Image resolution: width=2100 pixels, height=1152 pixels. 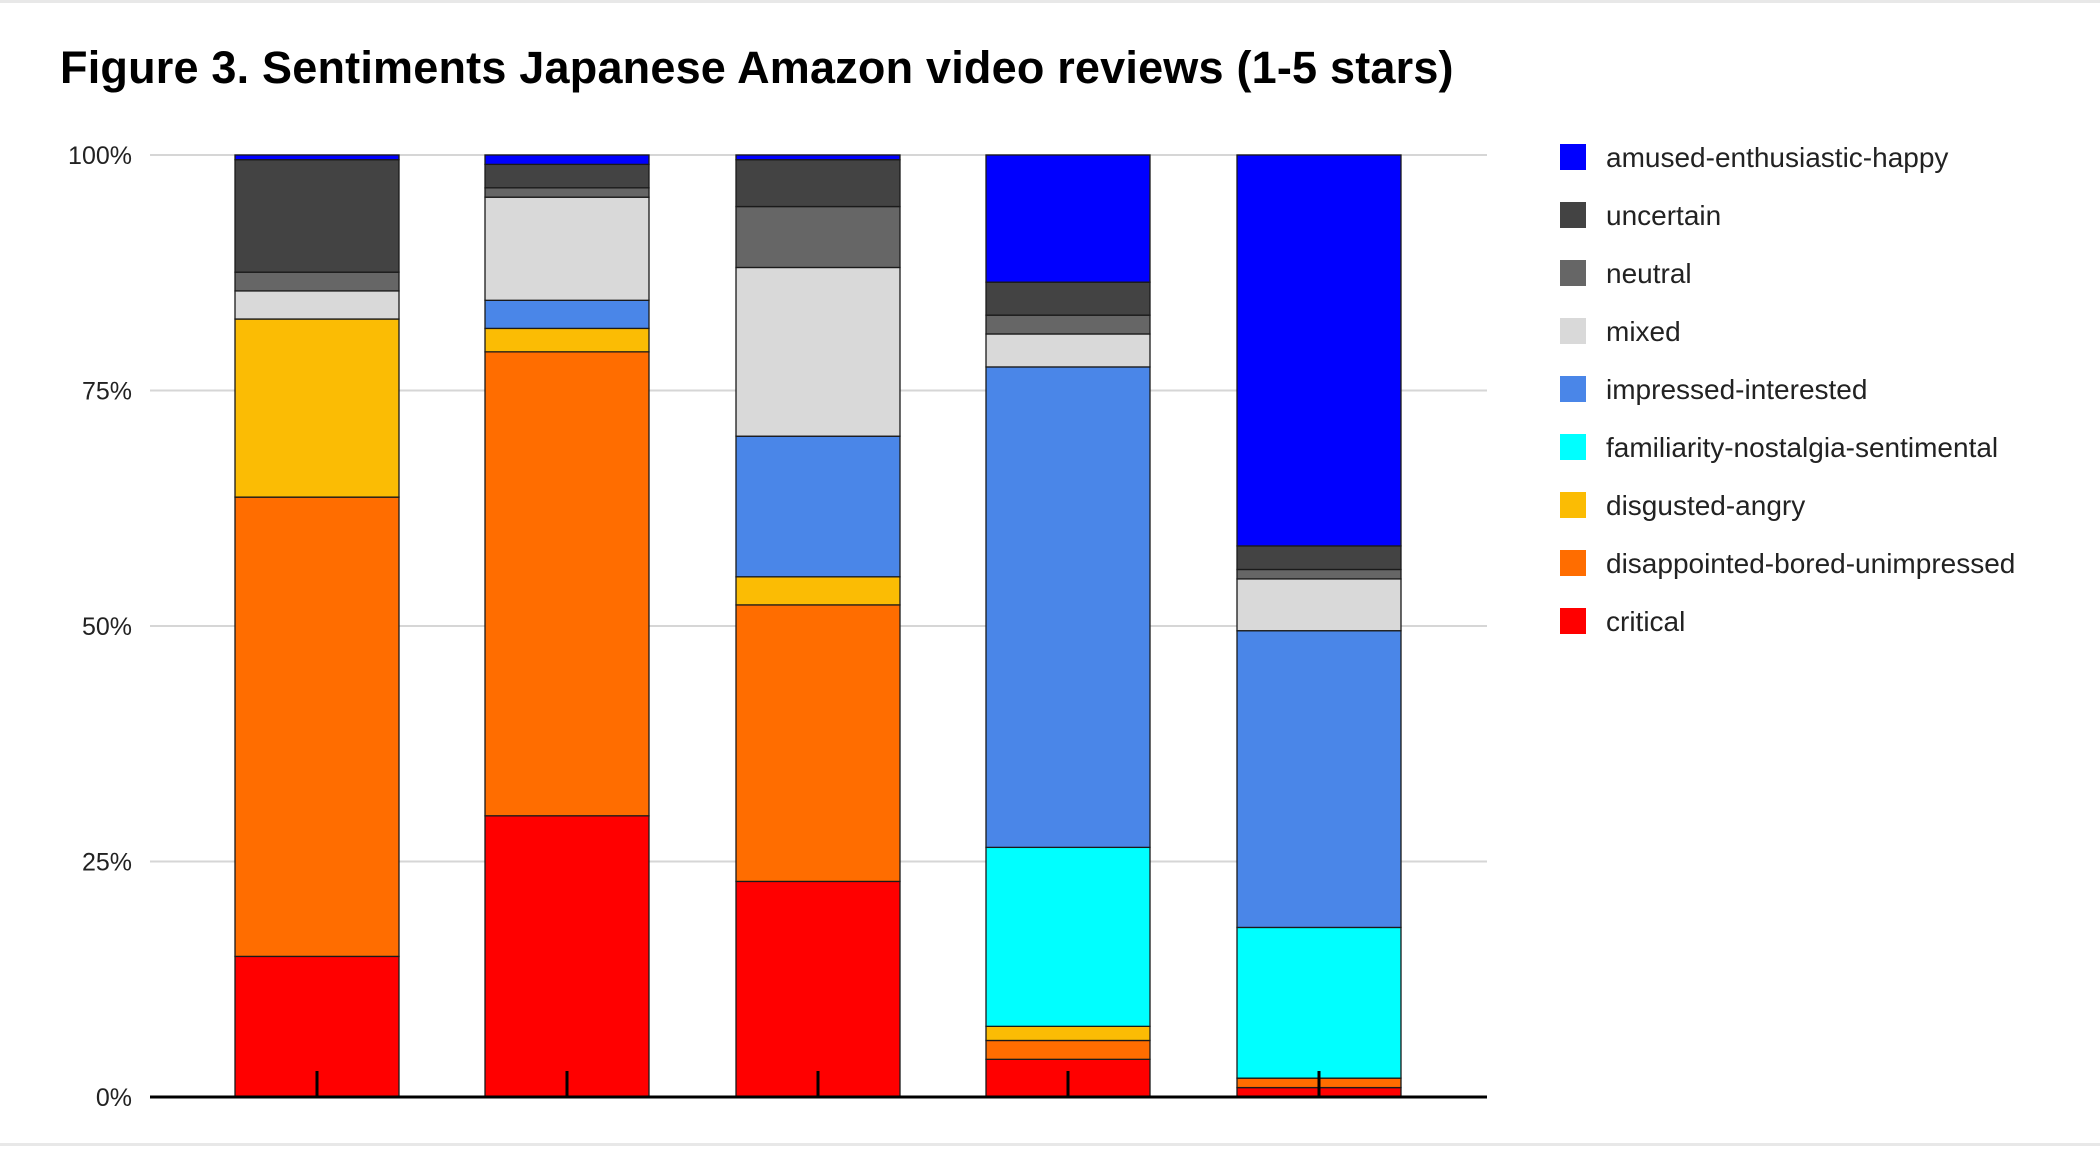 I want to click on top-divider, so click(x=1050, y=1).